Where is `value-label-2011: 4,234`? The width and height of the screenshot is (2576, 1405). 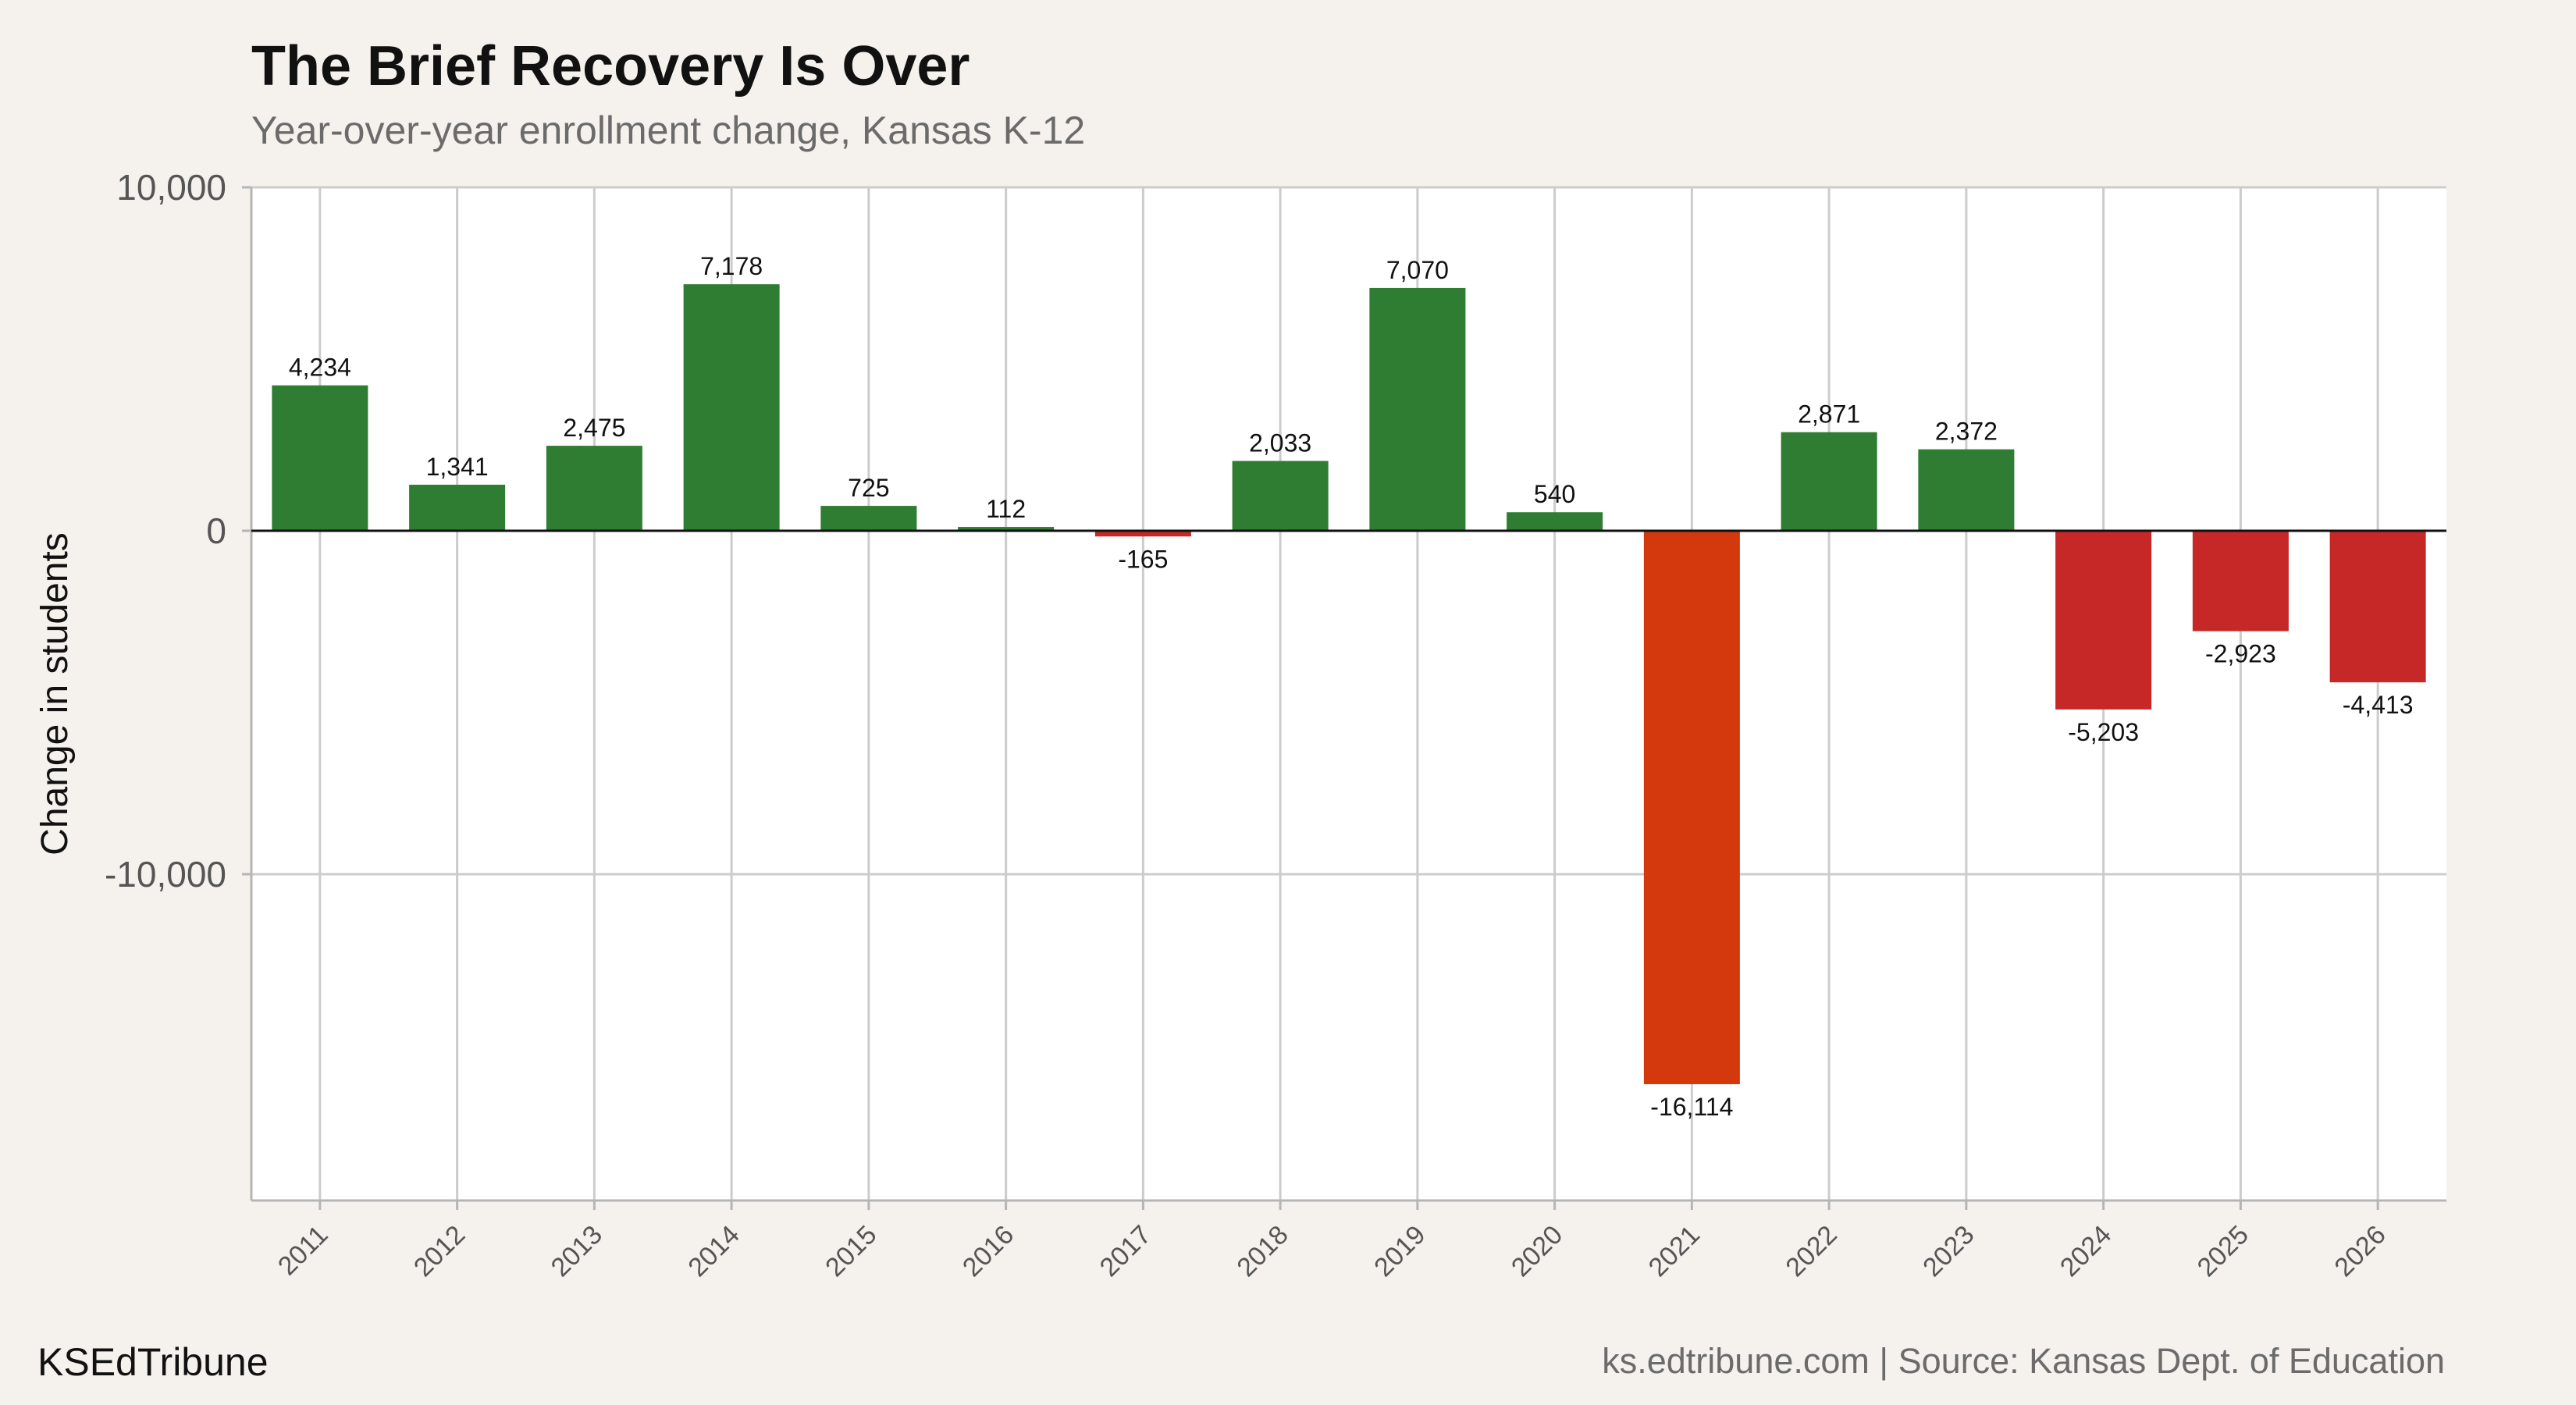
value-label-2011: 4,234 is located at coordinates (320, 368).